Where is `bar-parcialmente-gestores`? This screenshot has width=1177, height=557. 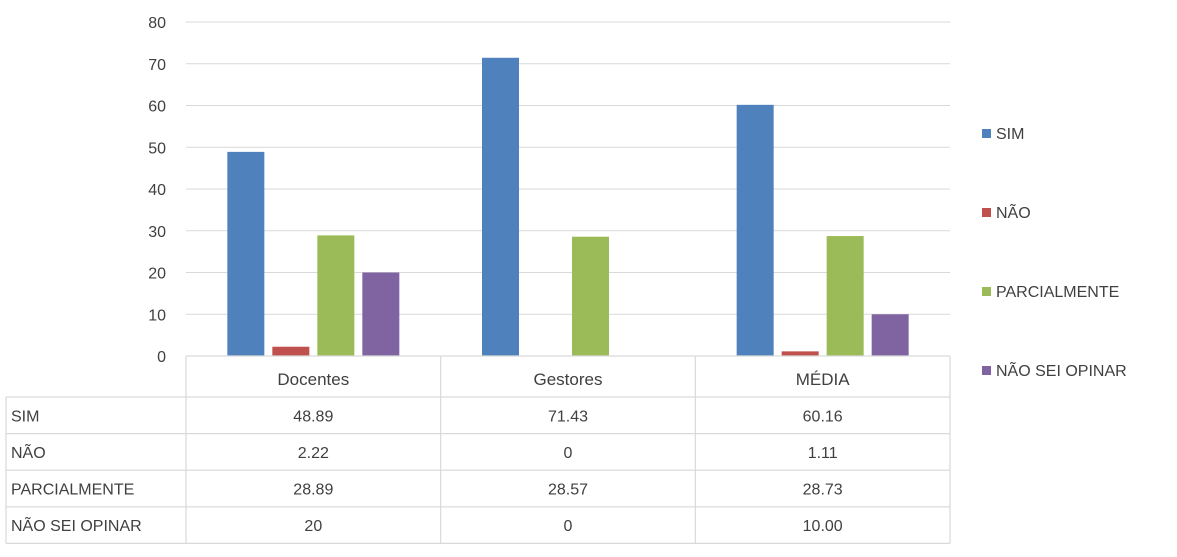 bar-parcialmente-gestores is located at coordinates (590, 296).